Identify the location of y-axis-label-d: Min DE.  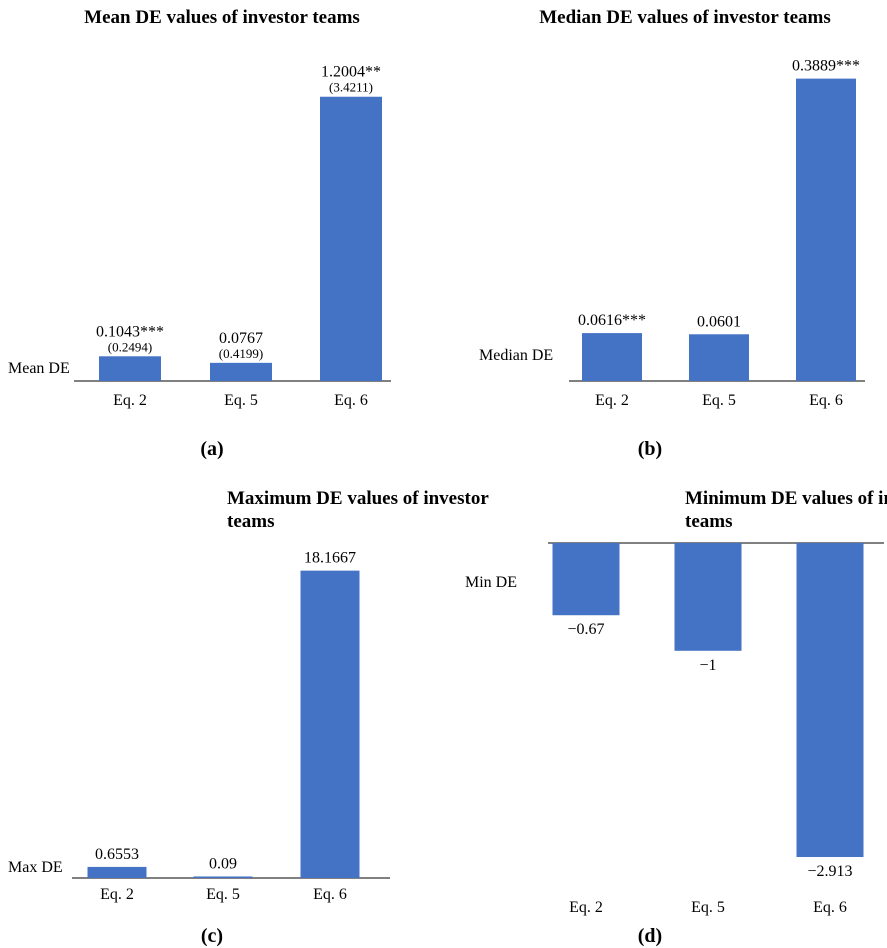
(491, 582).